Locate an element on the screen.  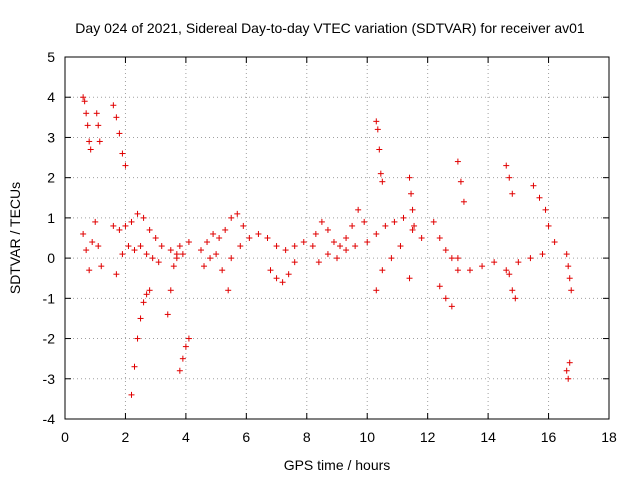
x-tick-label: 16 is located at coordinates (549, 437).